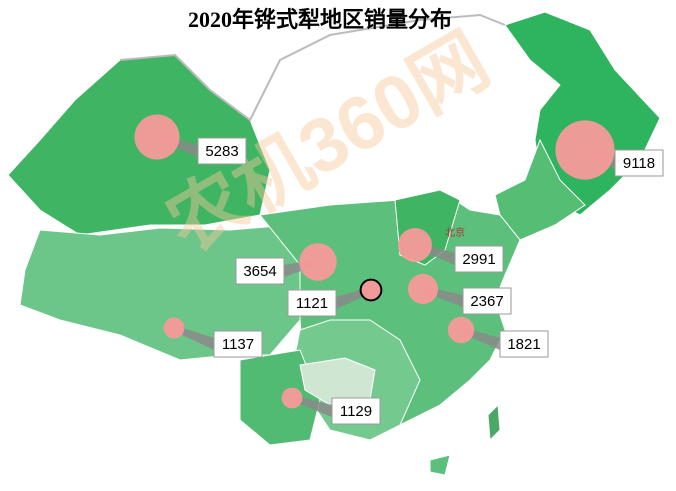 Image resolution: width=676 pixels, height=491 pixels. I want to click on value-label: 1129, so click(356, 411).